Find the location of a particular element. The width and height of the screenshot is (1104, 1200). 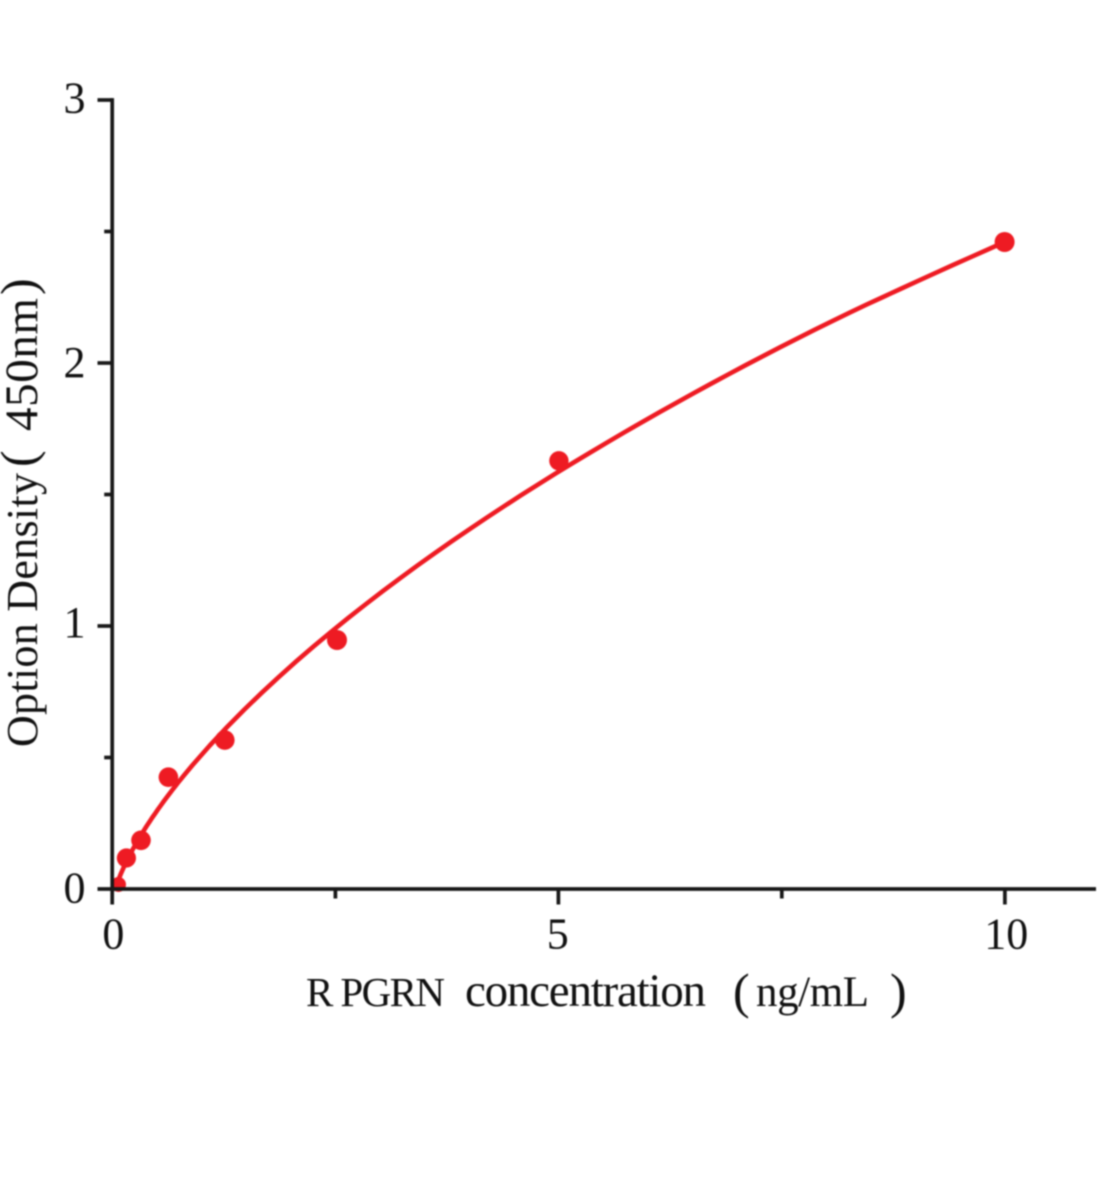

svg-text: 3 is located at coordinates (75, 98).